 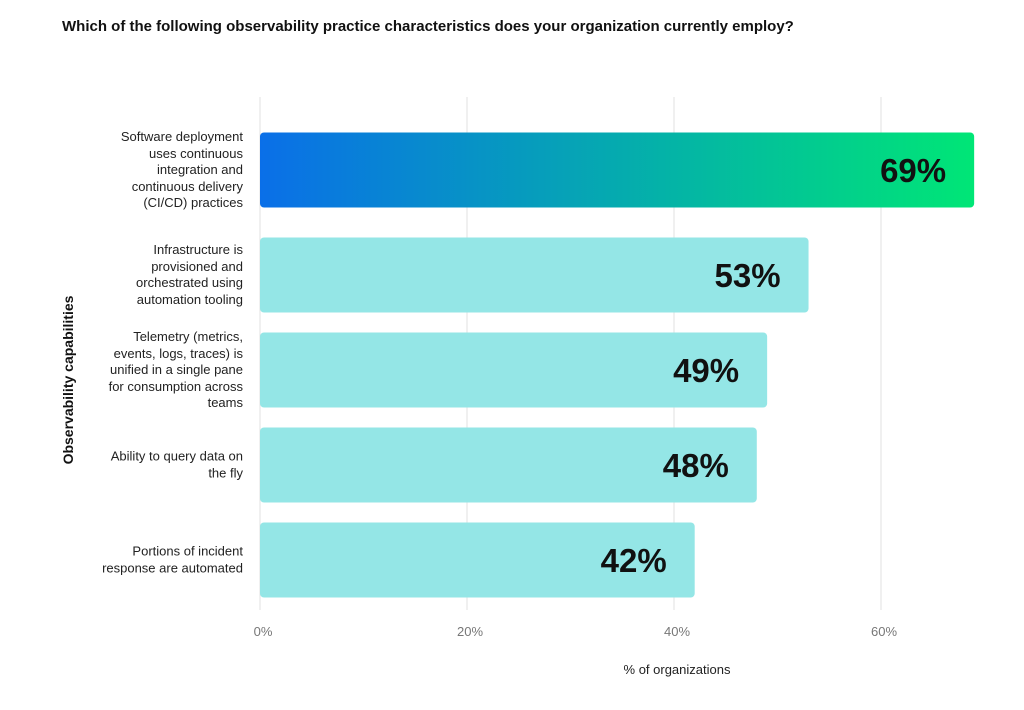 What do you see at coordinates (263, 631) in the screenshot?
I see `x-tick-label: 0%` at bounding box center [263, 631].